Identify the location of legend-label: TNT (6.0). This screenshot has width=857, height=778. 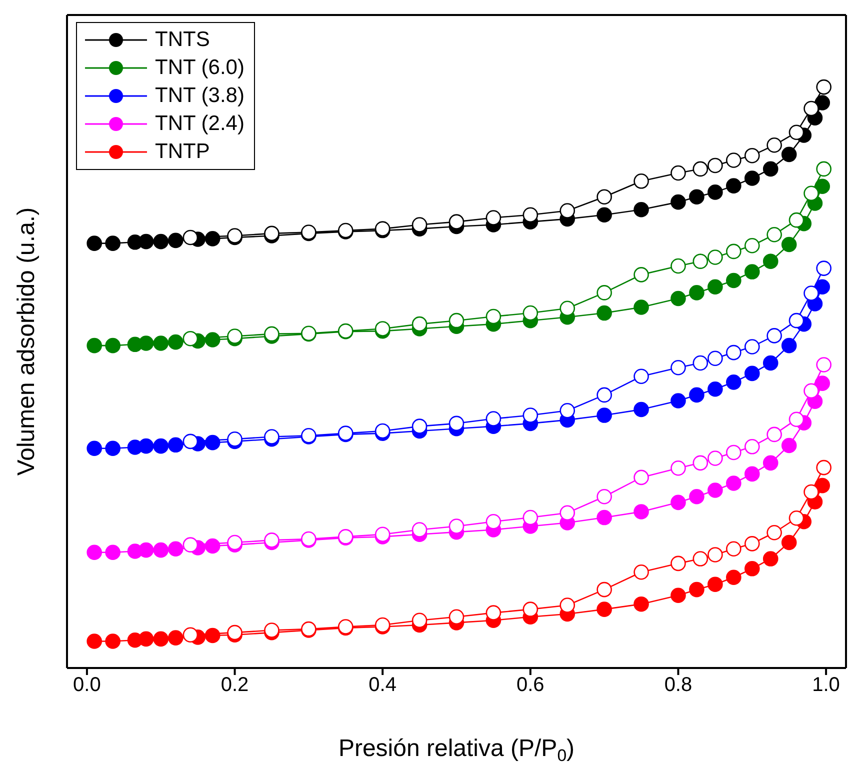
(199, 68).